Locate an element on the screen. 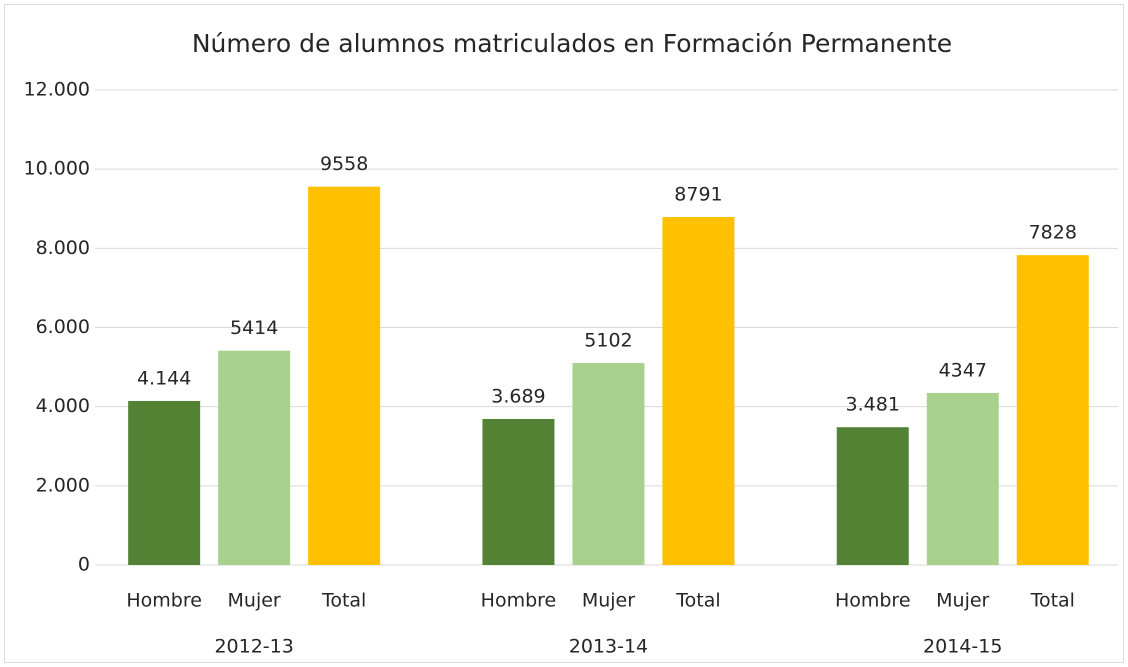  y-tick-label: 6.000 is located at coordinates (63, 327).